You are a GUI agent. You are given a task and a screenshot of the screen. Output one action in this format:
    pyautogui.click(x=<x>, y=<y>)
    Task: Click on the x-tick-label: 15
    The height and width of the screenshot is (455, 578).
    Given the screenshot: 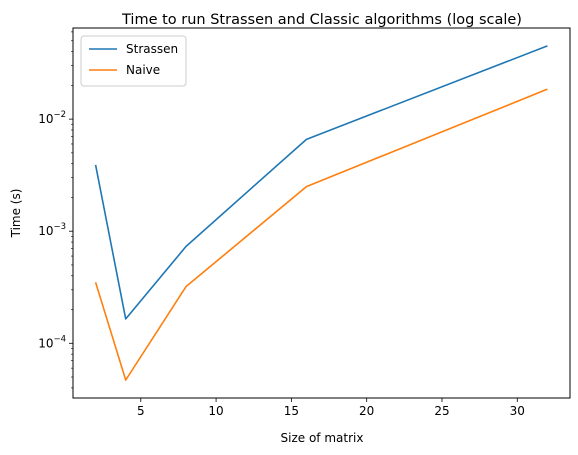 What is the action you would take?
    pyautogui.click(x=291, y=411)
    